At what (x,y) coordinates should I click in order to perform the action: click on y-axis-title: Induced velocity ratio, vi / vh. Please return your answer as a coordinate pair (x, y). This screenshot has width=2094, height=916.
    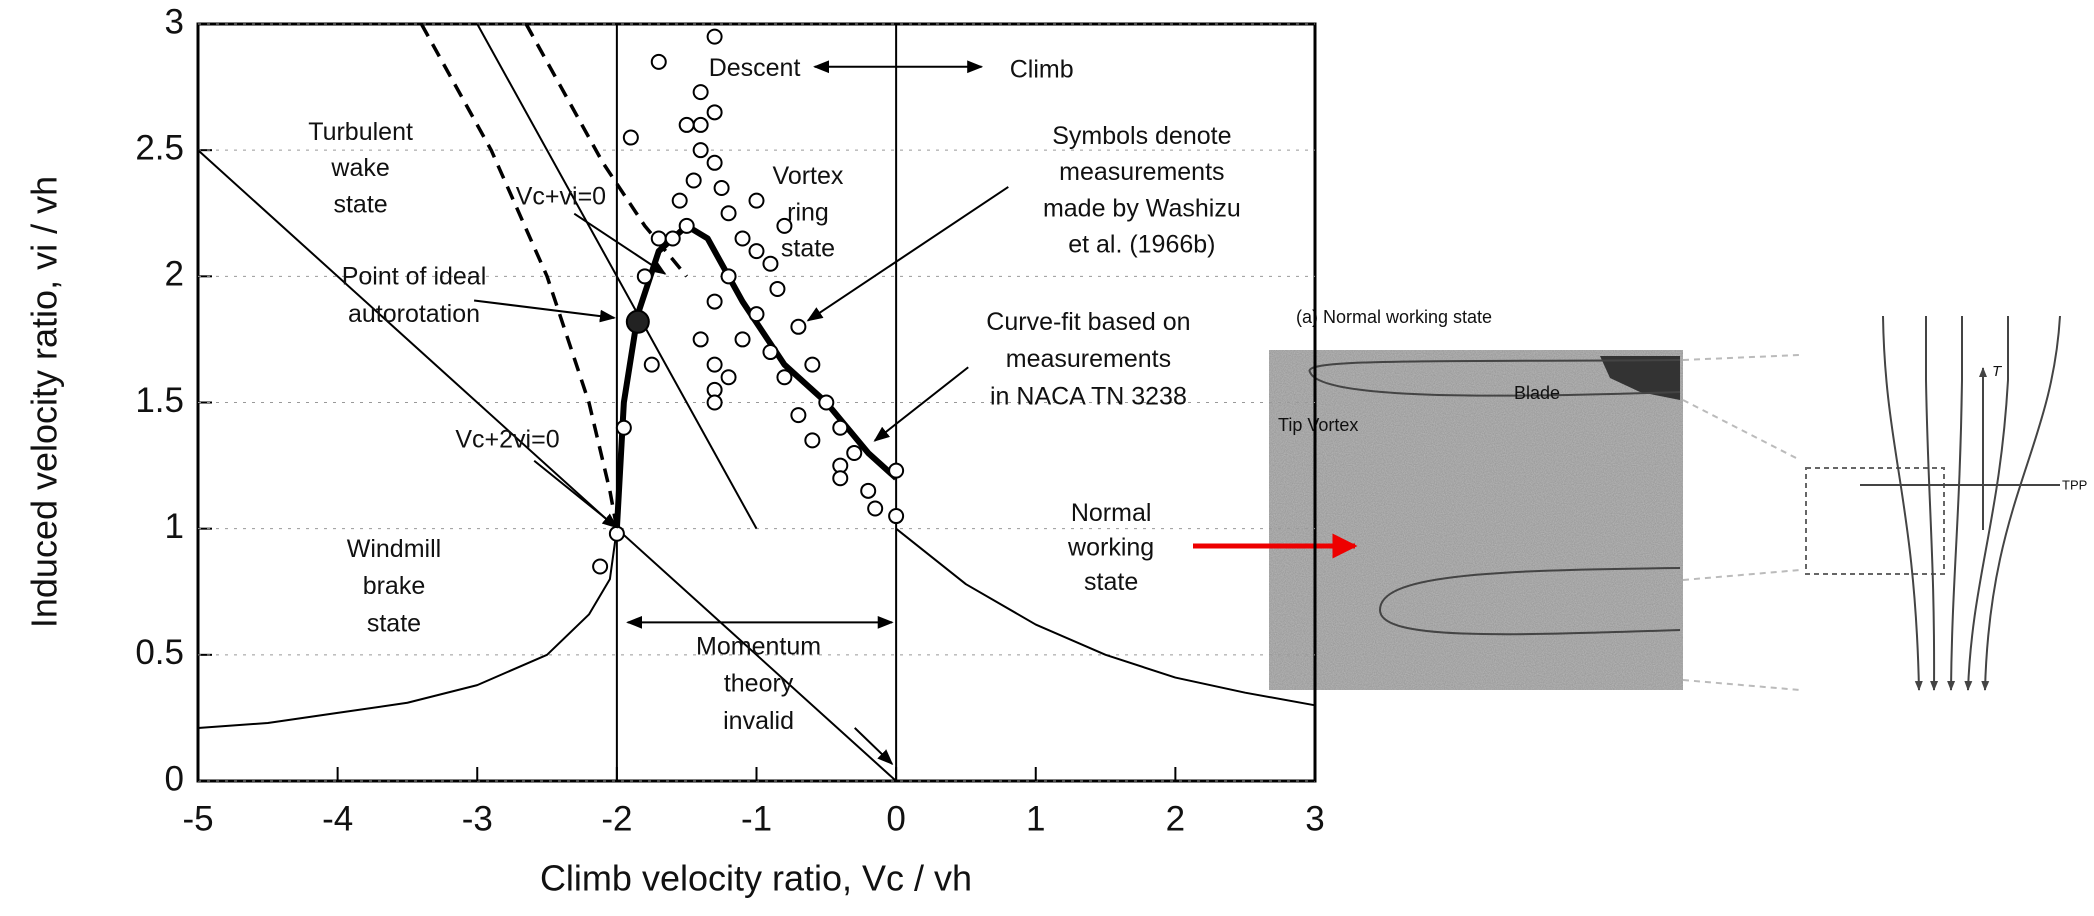
    Looking at the image, I should click on (44, 402).